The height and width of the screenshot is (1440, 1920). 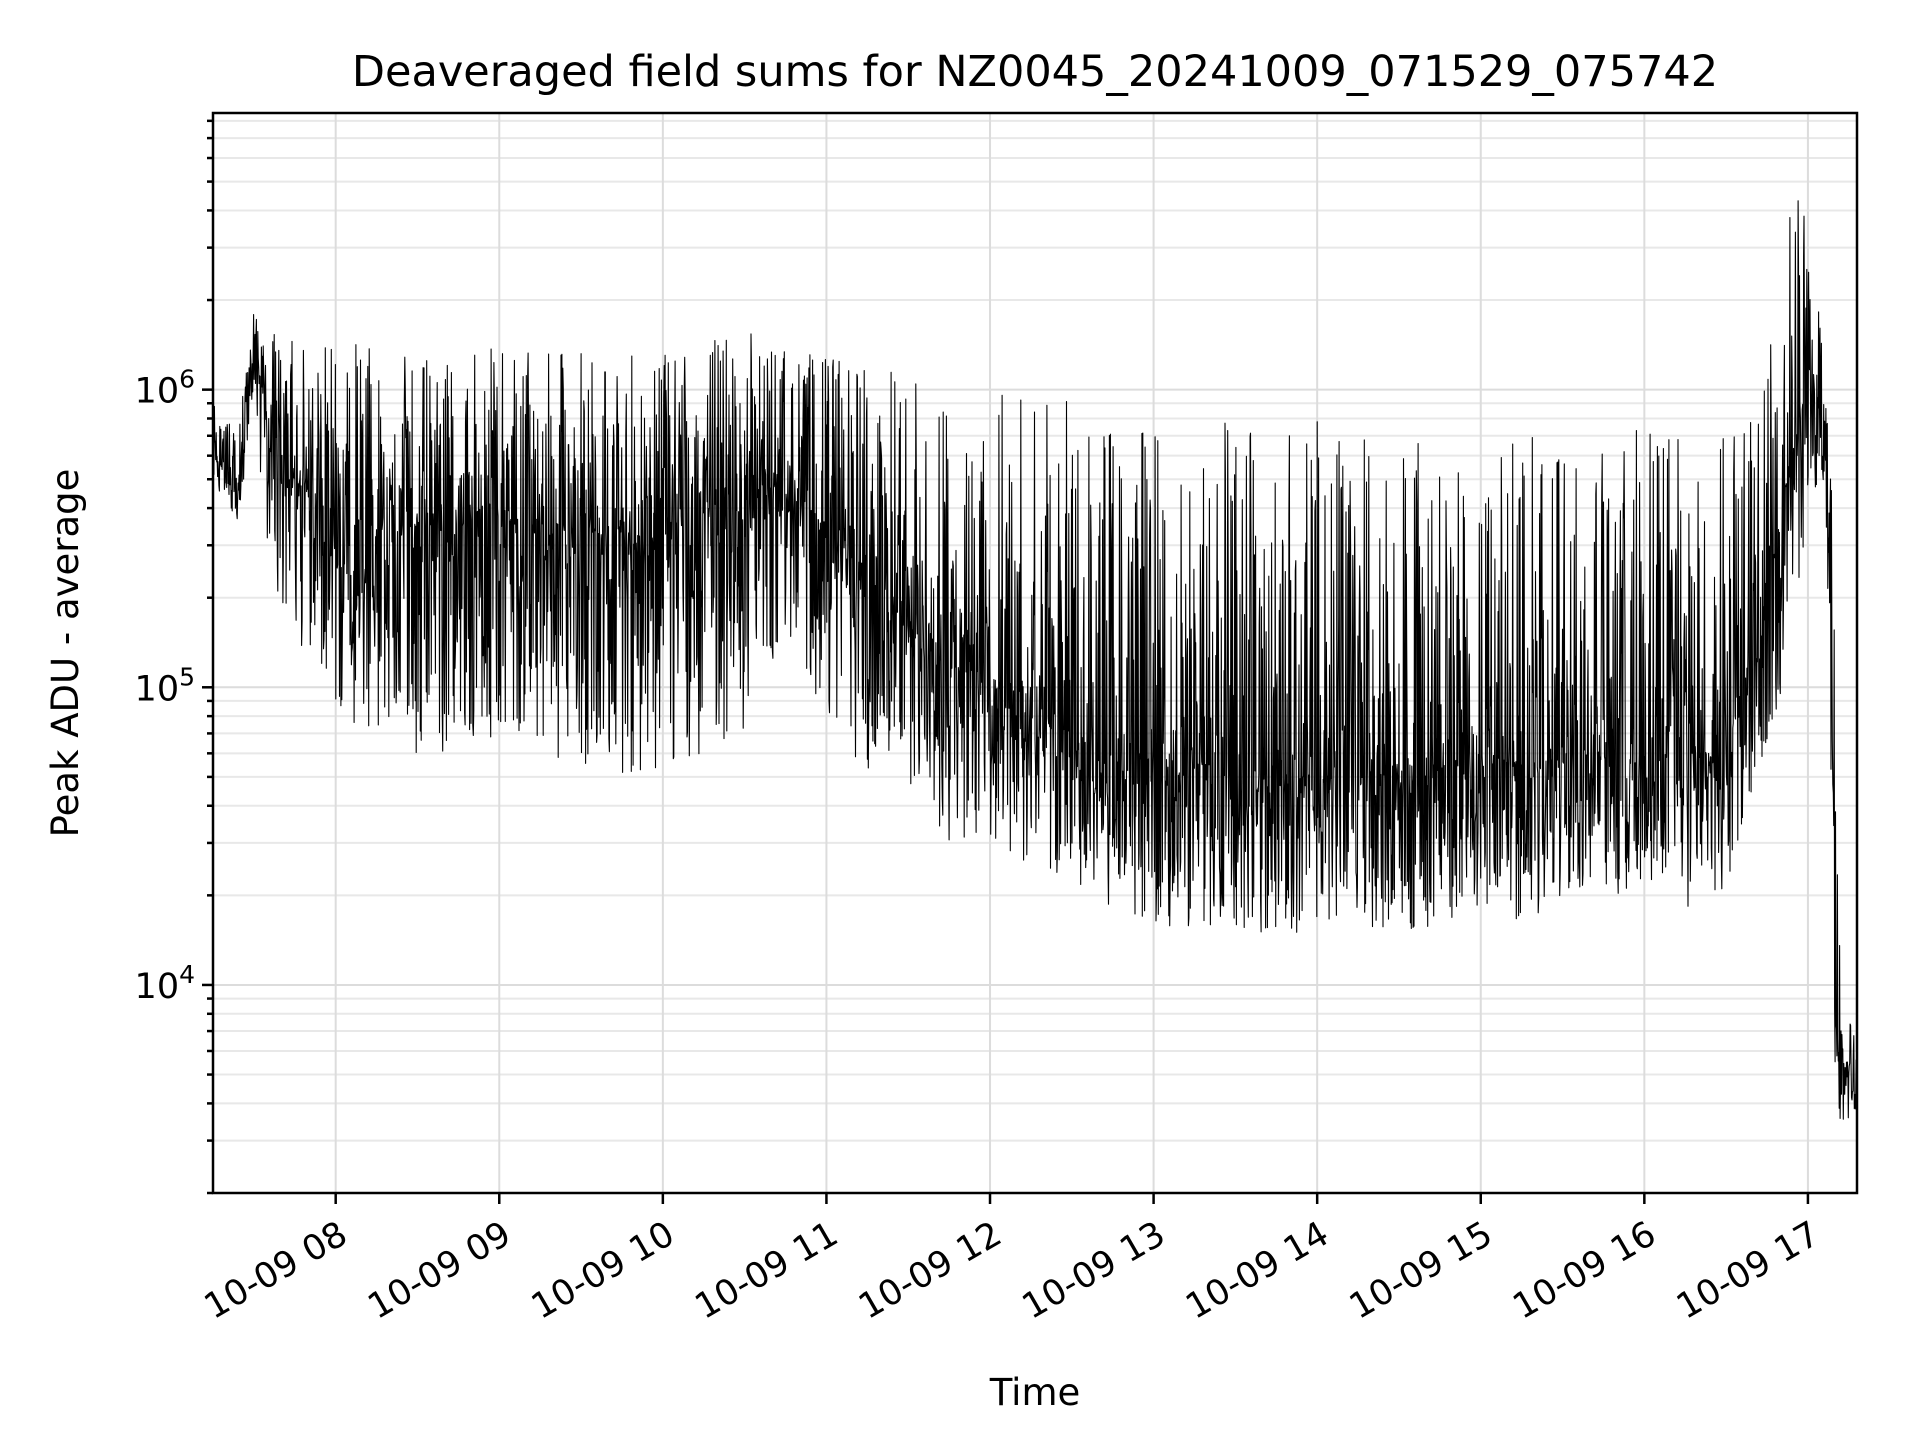 What do you see at coordinates (165, 983) in the screenshot?
I see `y-tick-label: 10⁴` at bounding box center [165, 983].